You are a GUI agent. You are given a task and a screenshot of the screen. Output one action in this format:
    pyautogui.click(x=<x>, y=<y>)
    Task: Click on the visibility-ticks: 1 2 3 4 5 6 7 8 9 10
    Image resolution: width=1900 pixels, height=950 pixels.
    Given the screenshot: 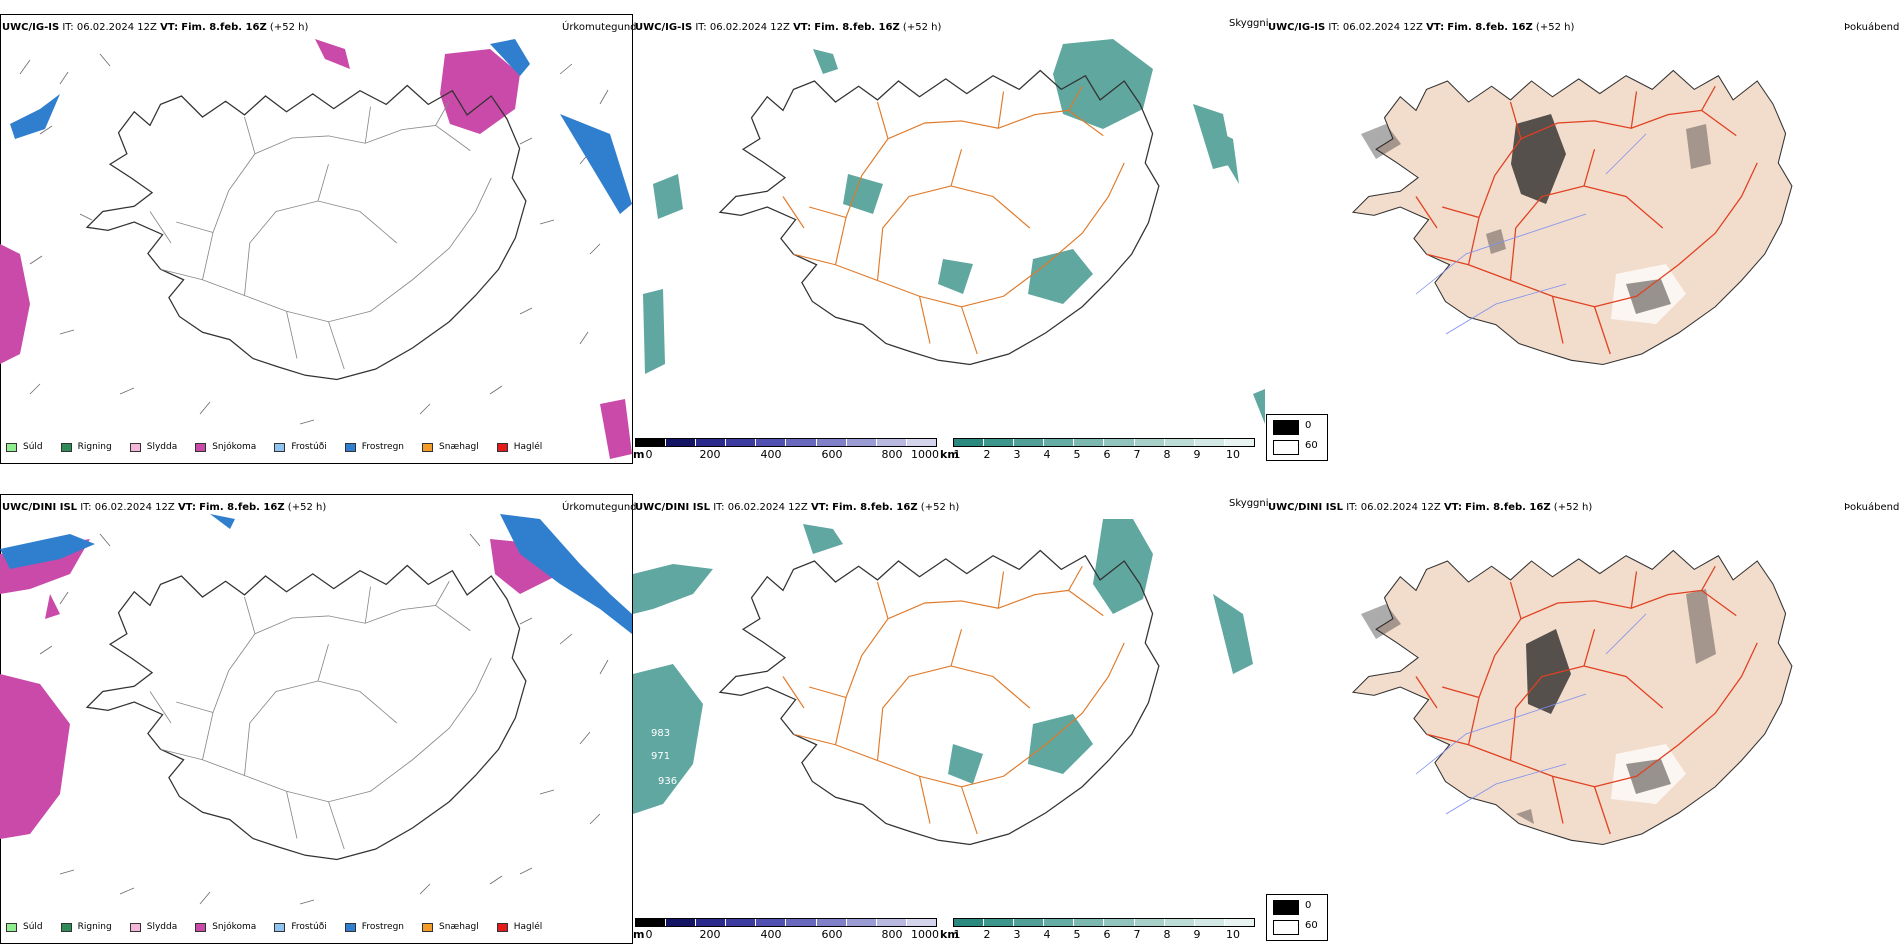 What is the action you would take?
    pyautogui.click(x=1104, y=935)
    